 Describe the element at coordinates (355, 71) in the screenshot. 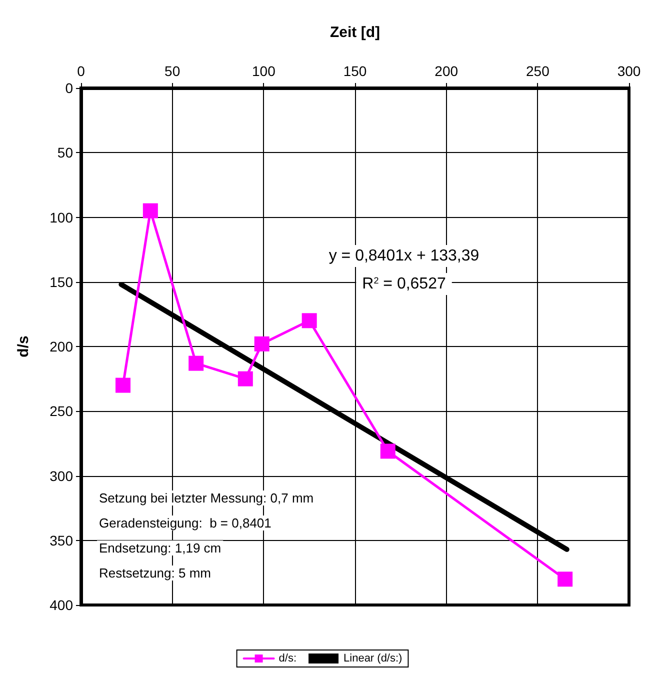

I see `x-tick-label: 150` at that location.